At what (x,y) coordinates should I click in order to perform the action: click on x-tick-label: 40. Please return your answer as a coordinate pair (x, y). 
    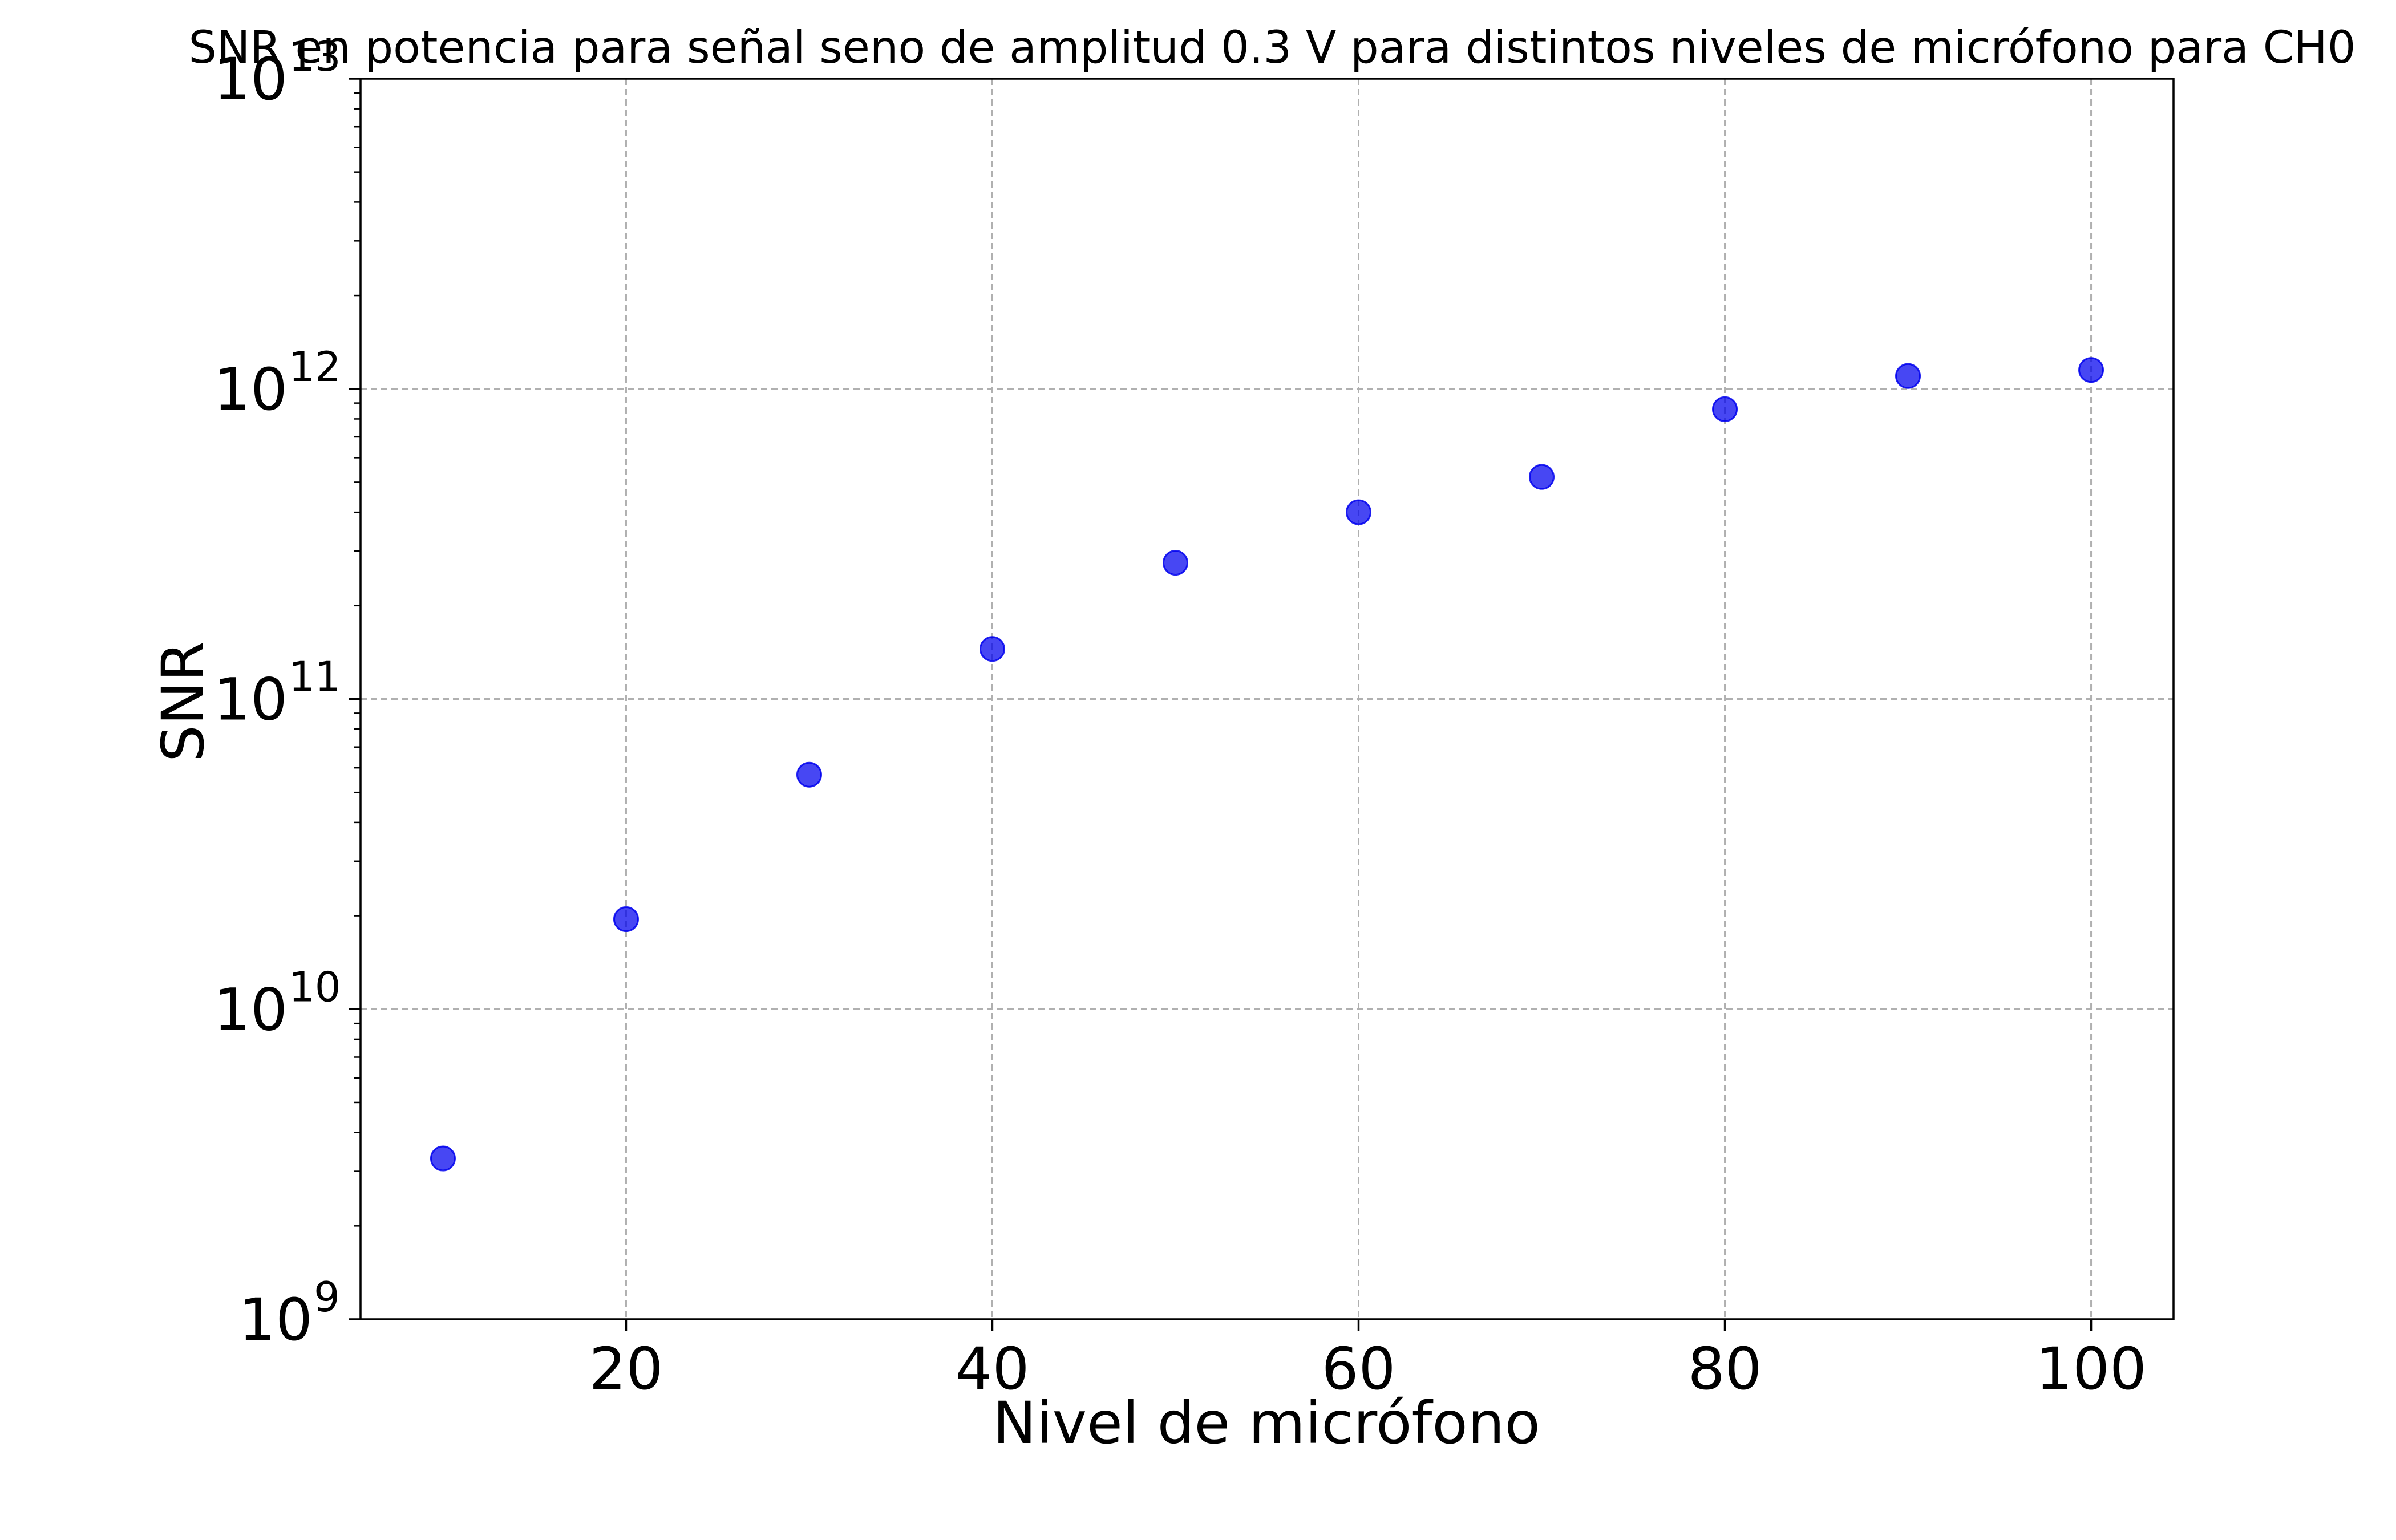
    Looking at the image, I should click on (993, 1369).